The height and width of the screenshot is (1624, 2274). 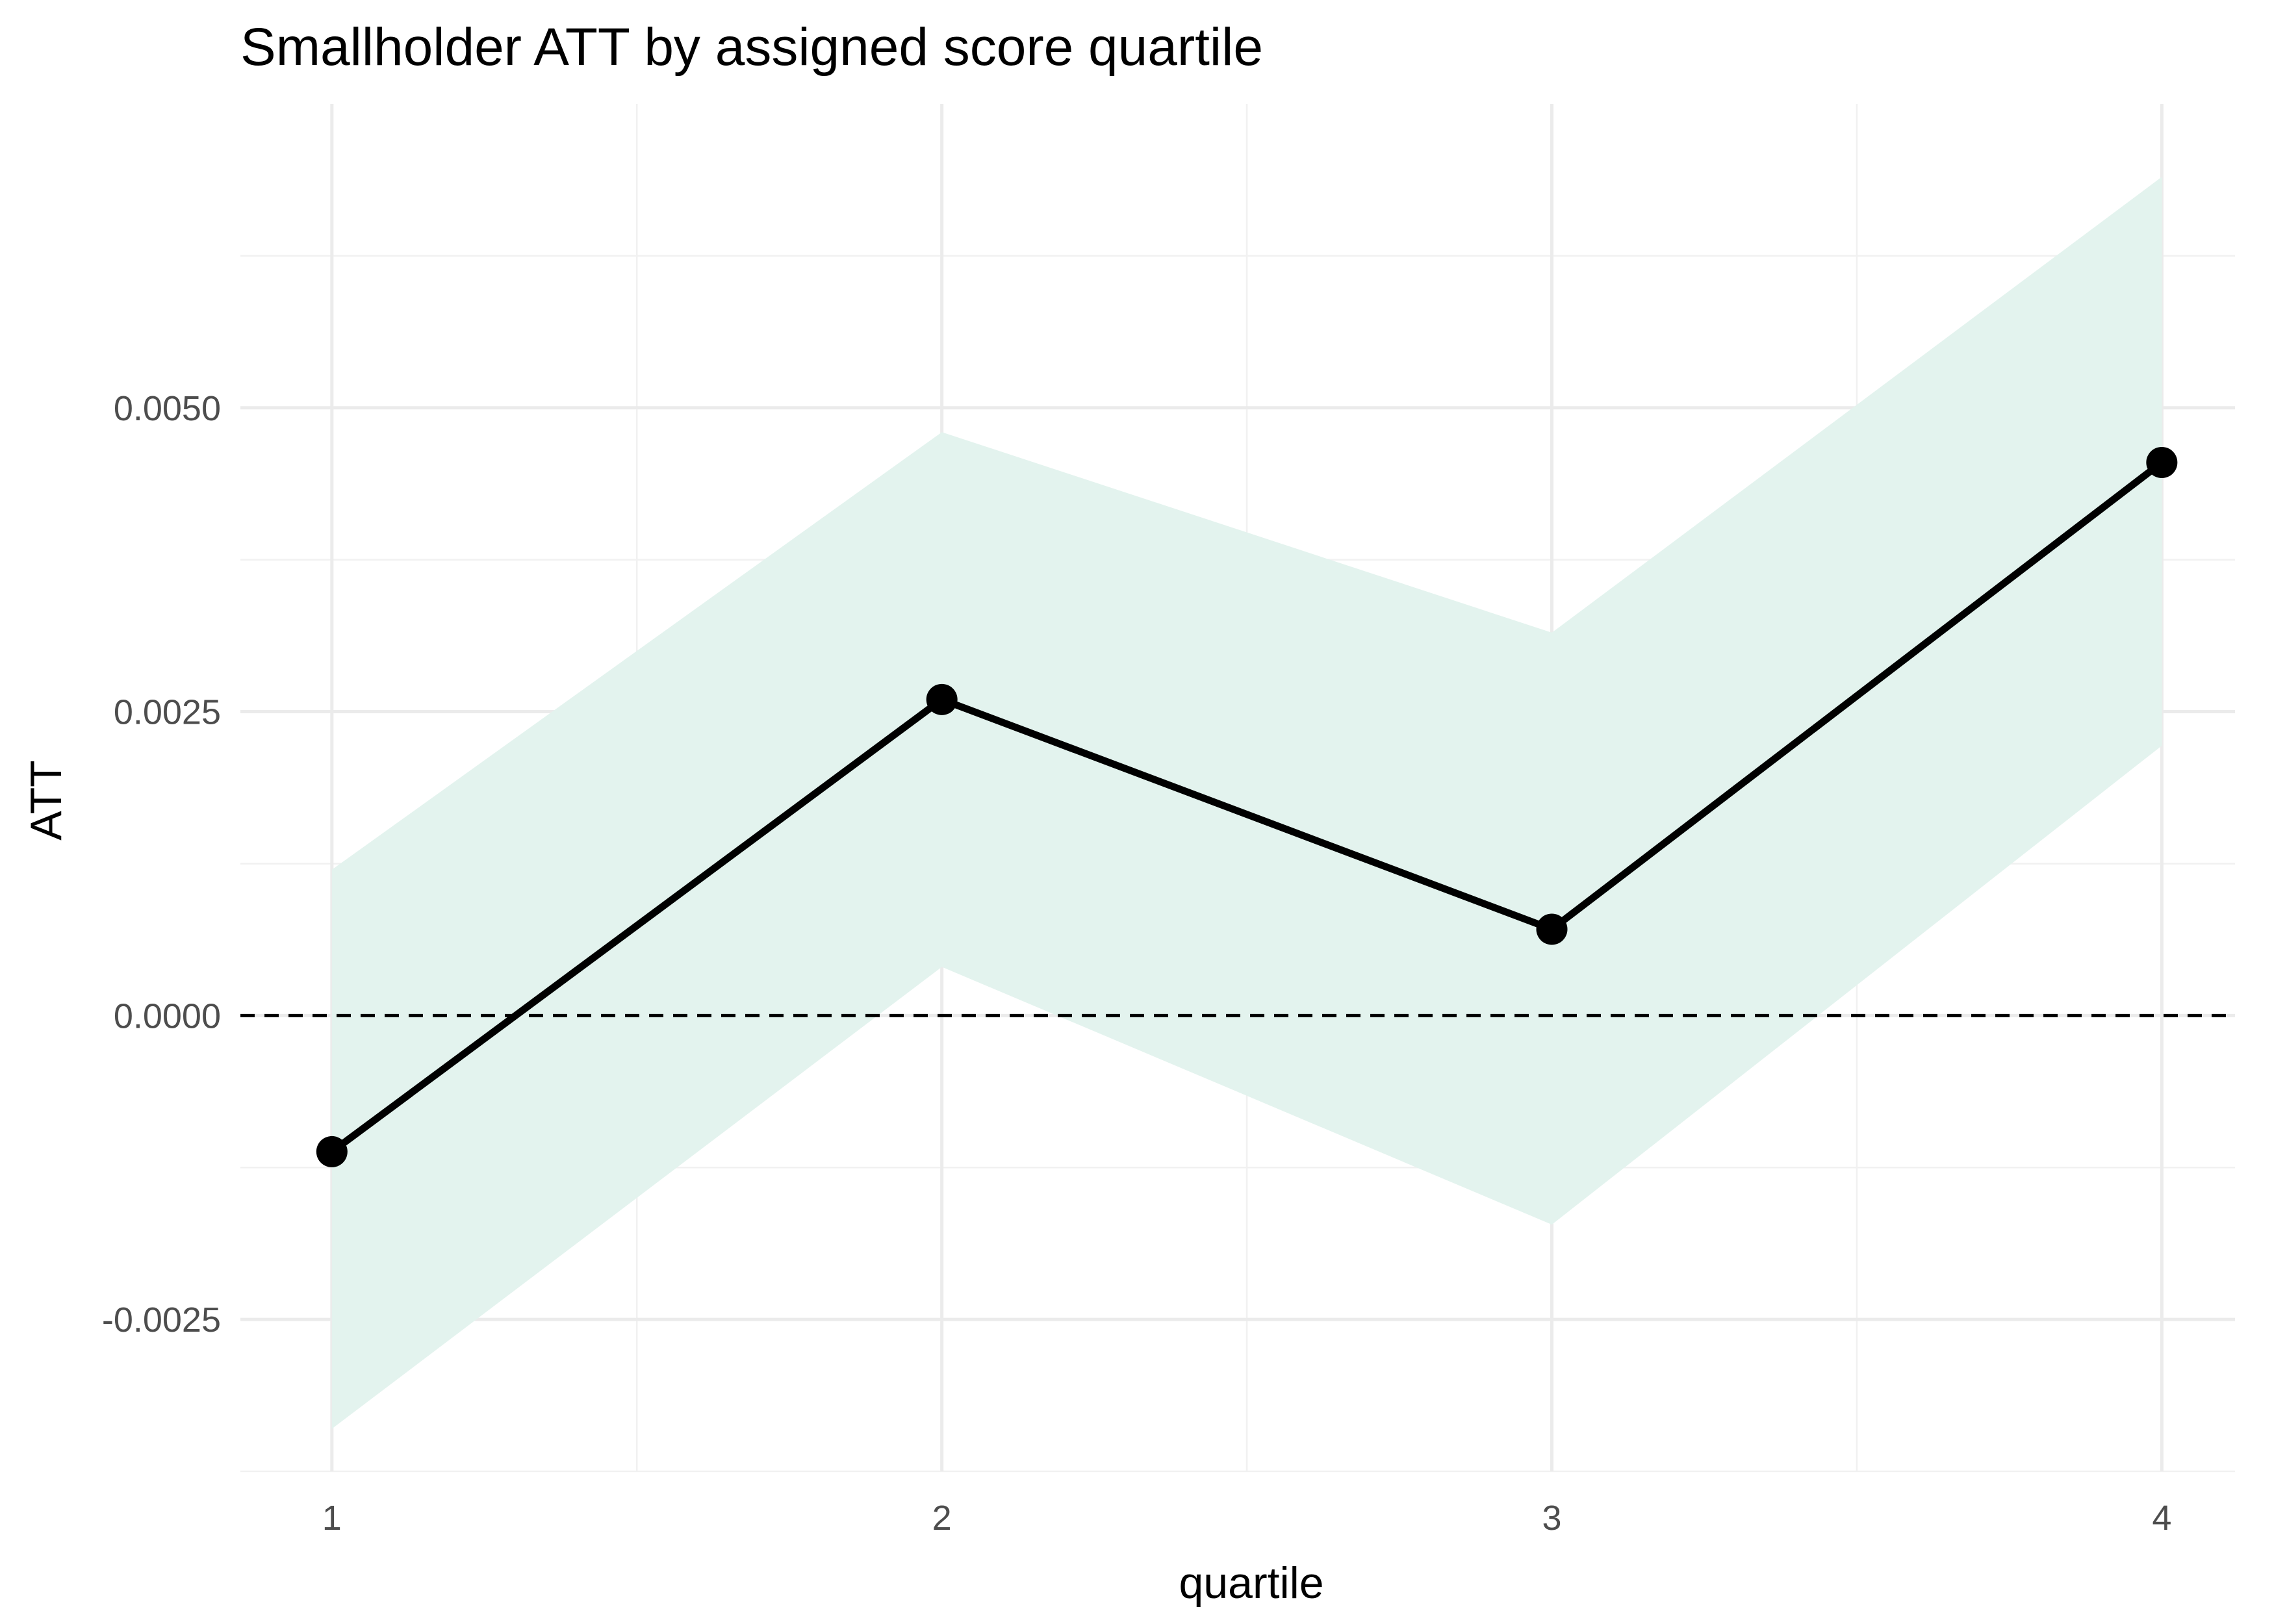 What do you see at coordinates (1551, 1518) in the screenshot?
I see `x-tick-label: 3` at bounding box center [1551, 1518].